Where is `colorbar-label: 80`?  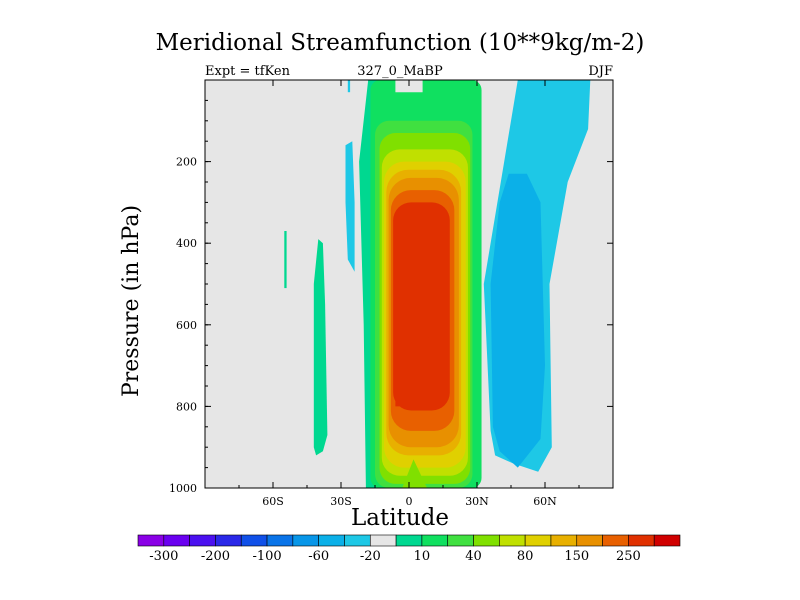
colorbar-label: 80 is located at coordinates (525, 556).